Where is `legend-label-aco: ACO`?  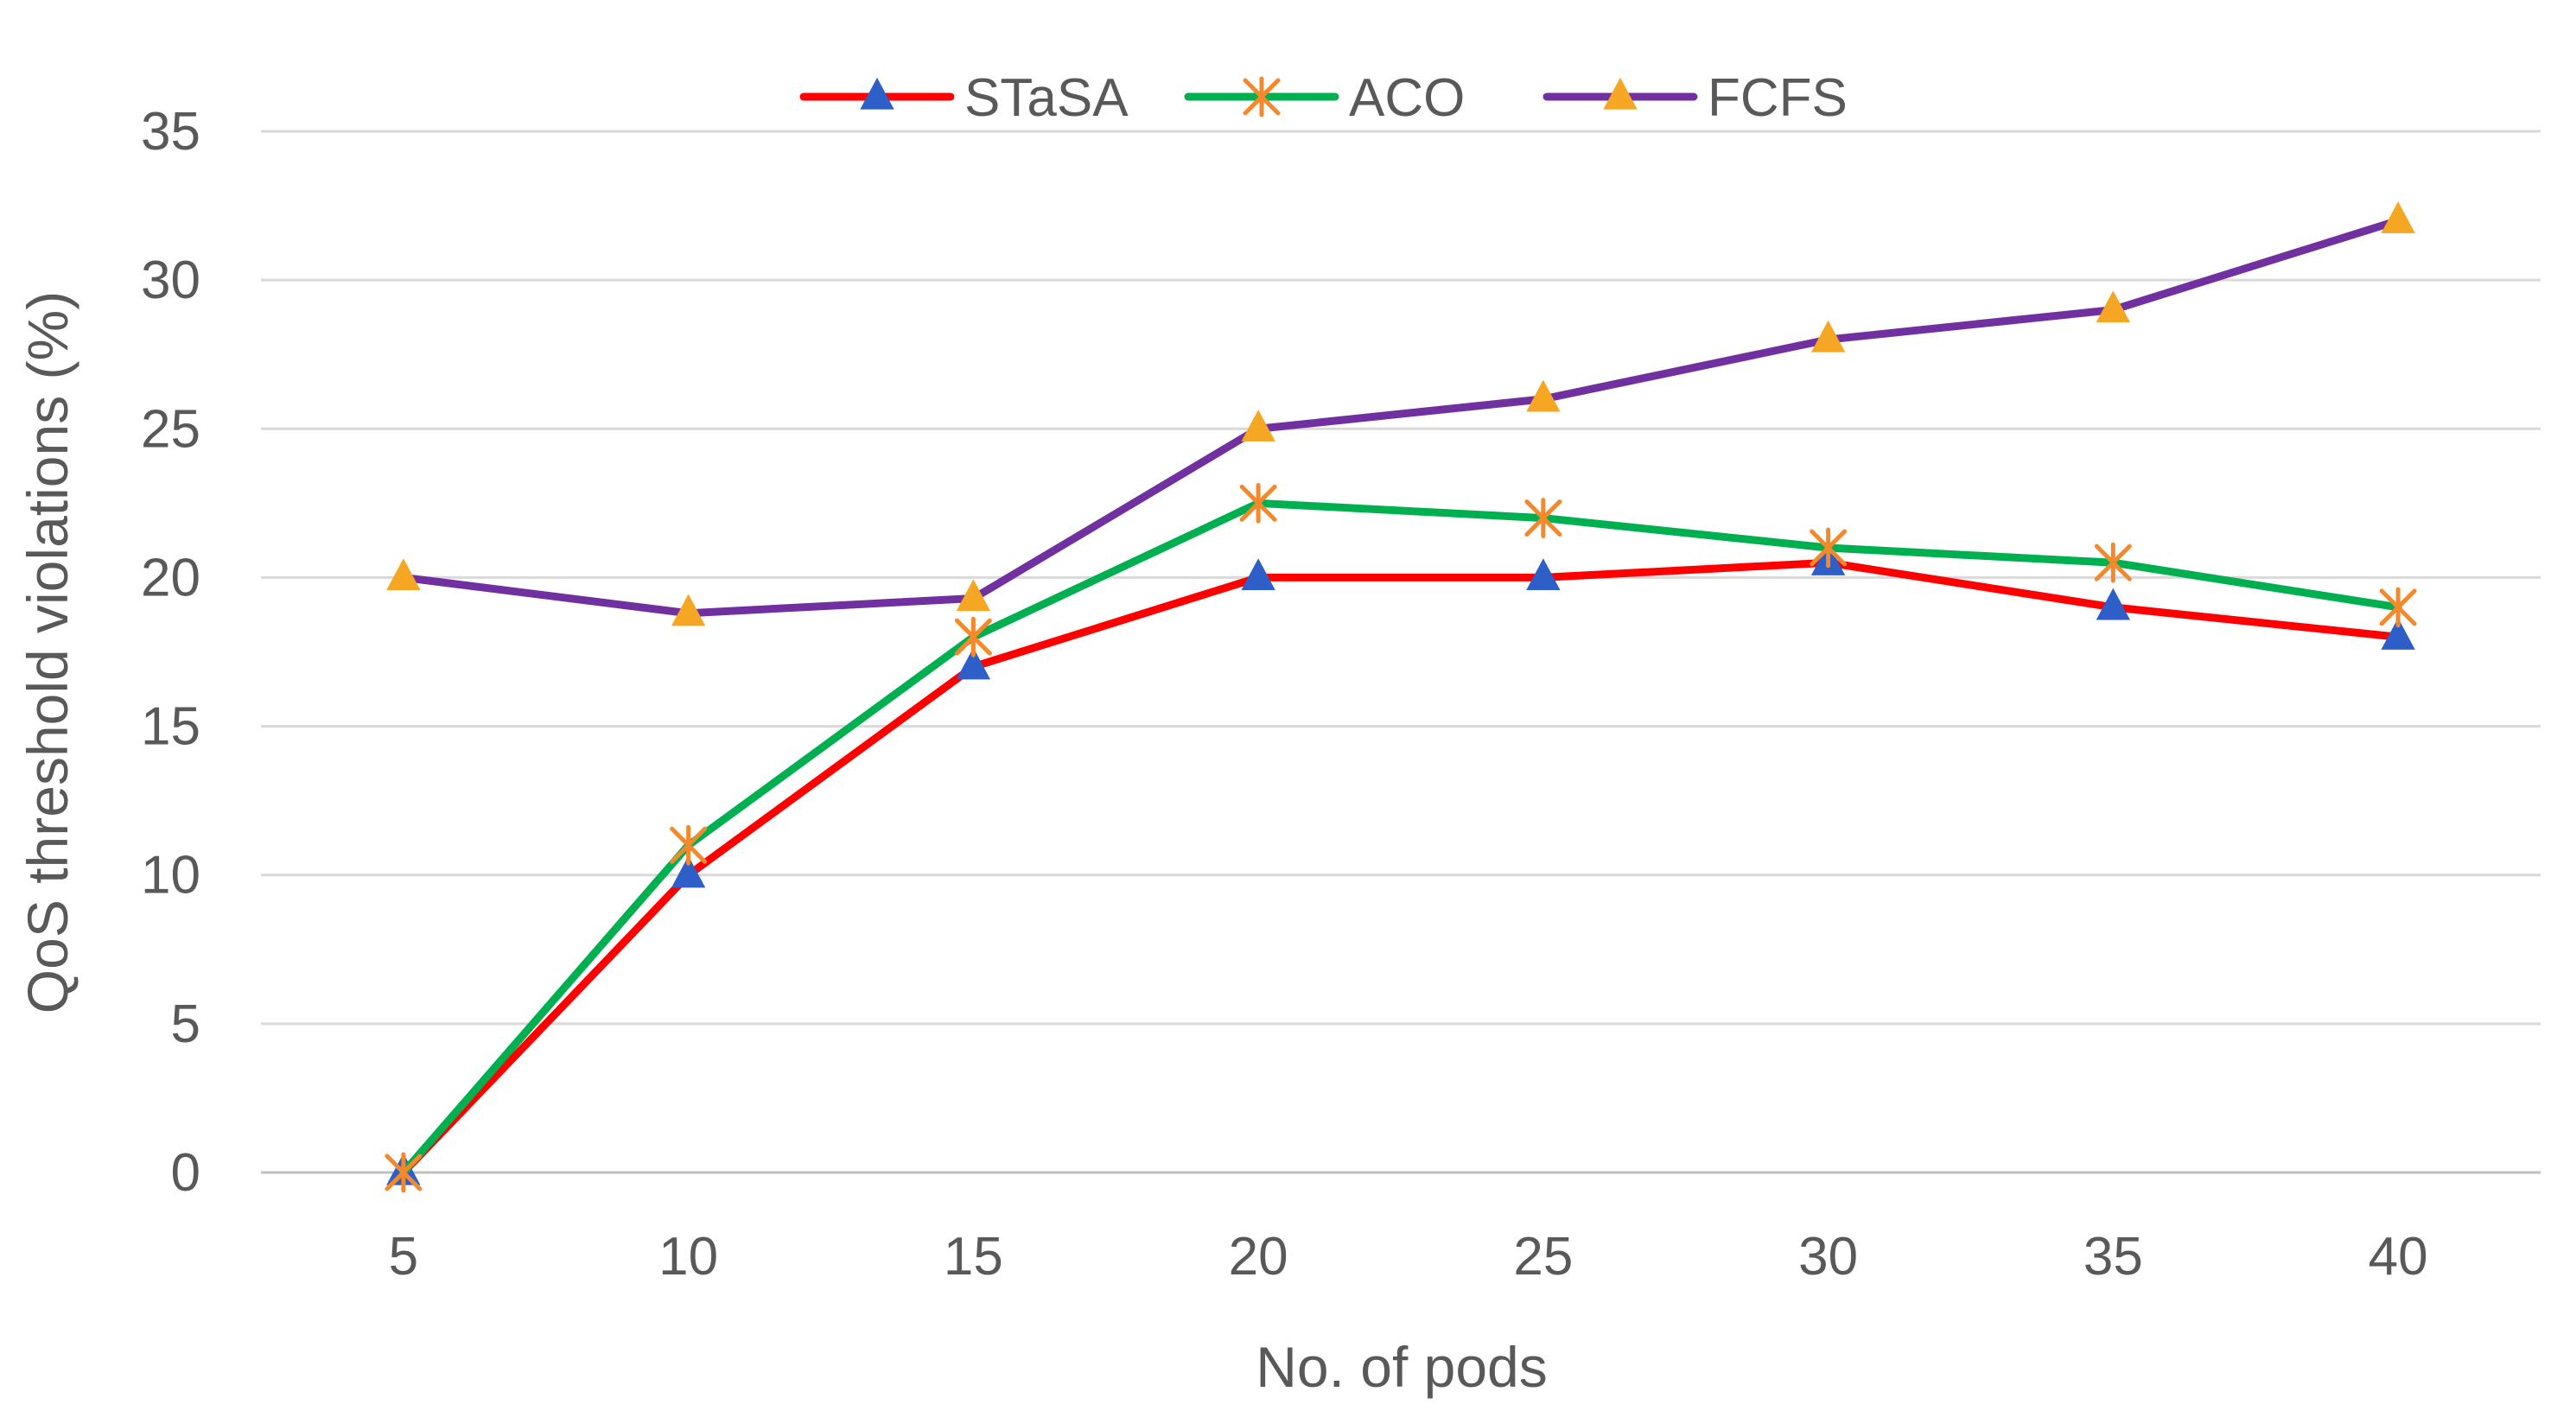 legend-label-aco: ACO is located at coordinates (1407, 98).